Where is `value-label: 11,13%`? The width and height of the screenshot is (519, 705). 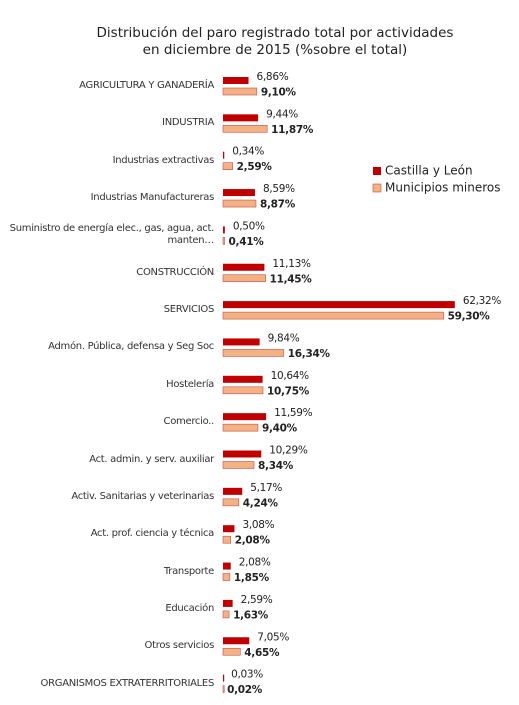 value-label: 11,13% is located at coordinates (291, 264).